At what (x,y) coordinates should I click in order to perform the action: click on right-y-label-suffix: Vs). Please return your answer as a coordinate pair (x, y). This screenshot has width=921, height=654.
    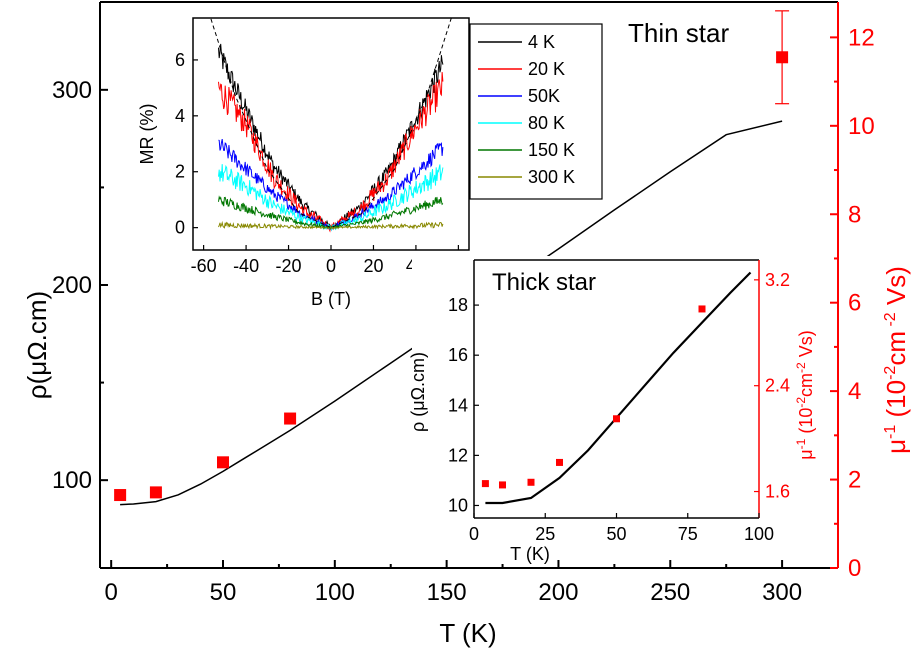
    Looking at the image, I should click on (896, 289).